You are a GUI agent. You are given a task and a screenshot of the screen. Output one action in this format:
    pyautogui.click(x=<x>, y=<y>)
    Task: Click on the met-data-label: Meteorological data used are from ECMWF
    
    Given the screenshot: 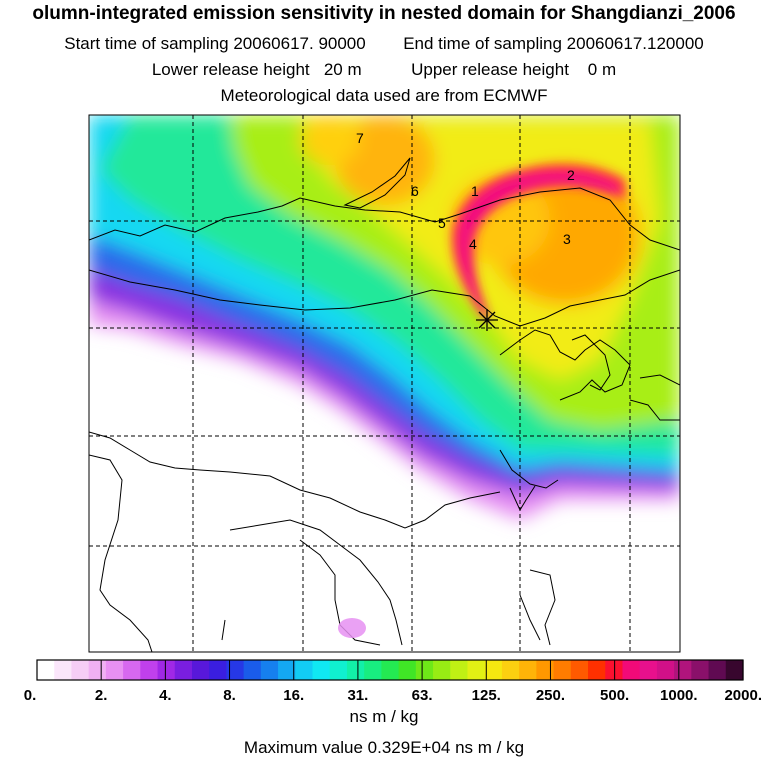 What is the action you would take?
    pyautogui.click(x=384, y=95)
    